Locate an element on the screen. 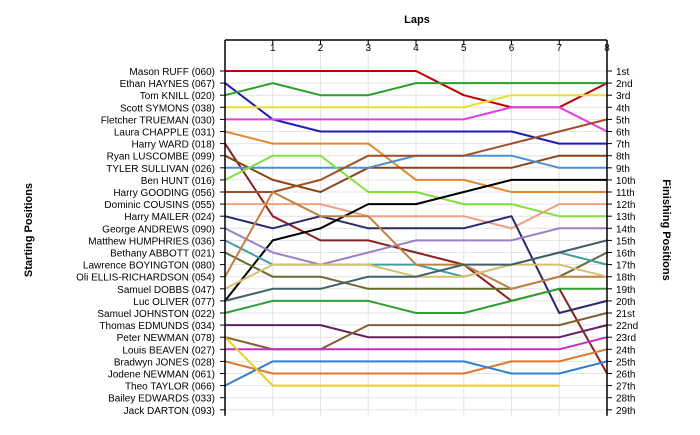  rider-label: Oli ELLIS-RICHARDSON (054) is located at coordinates (145, 278).